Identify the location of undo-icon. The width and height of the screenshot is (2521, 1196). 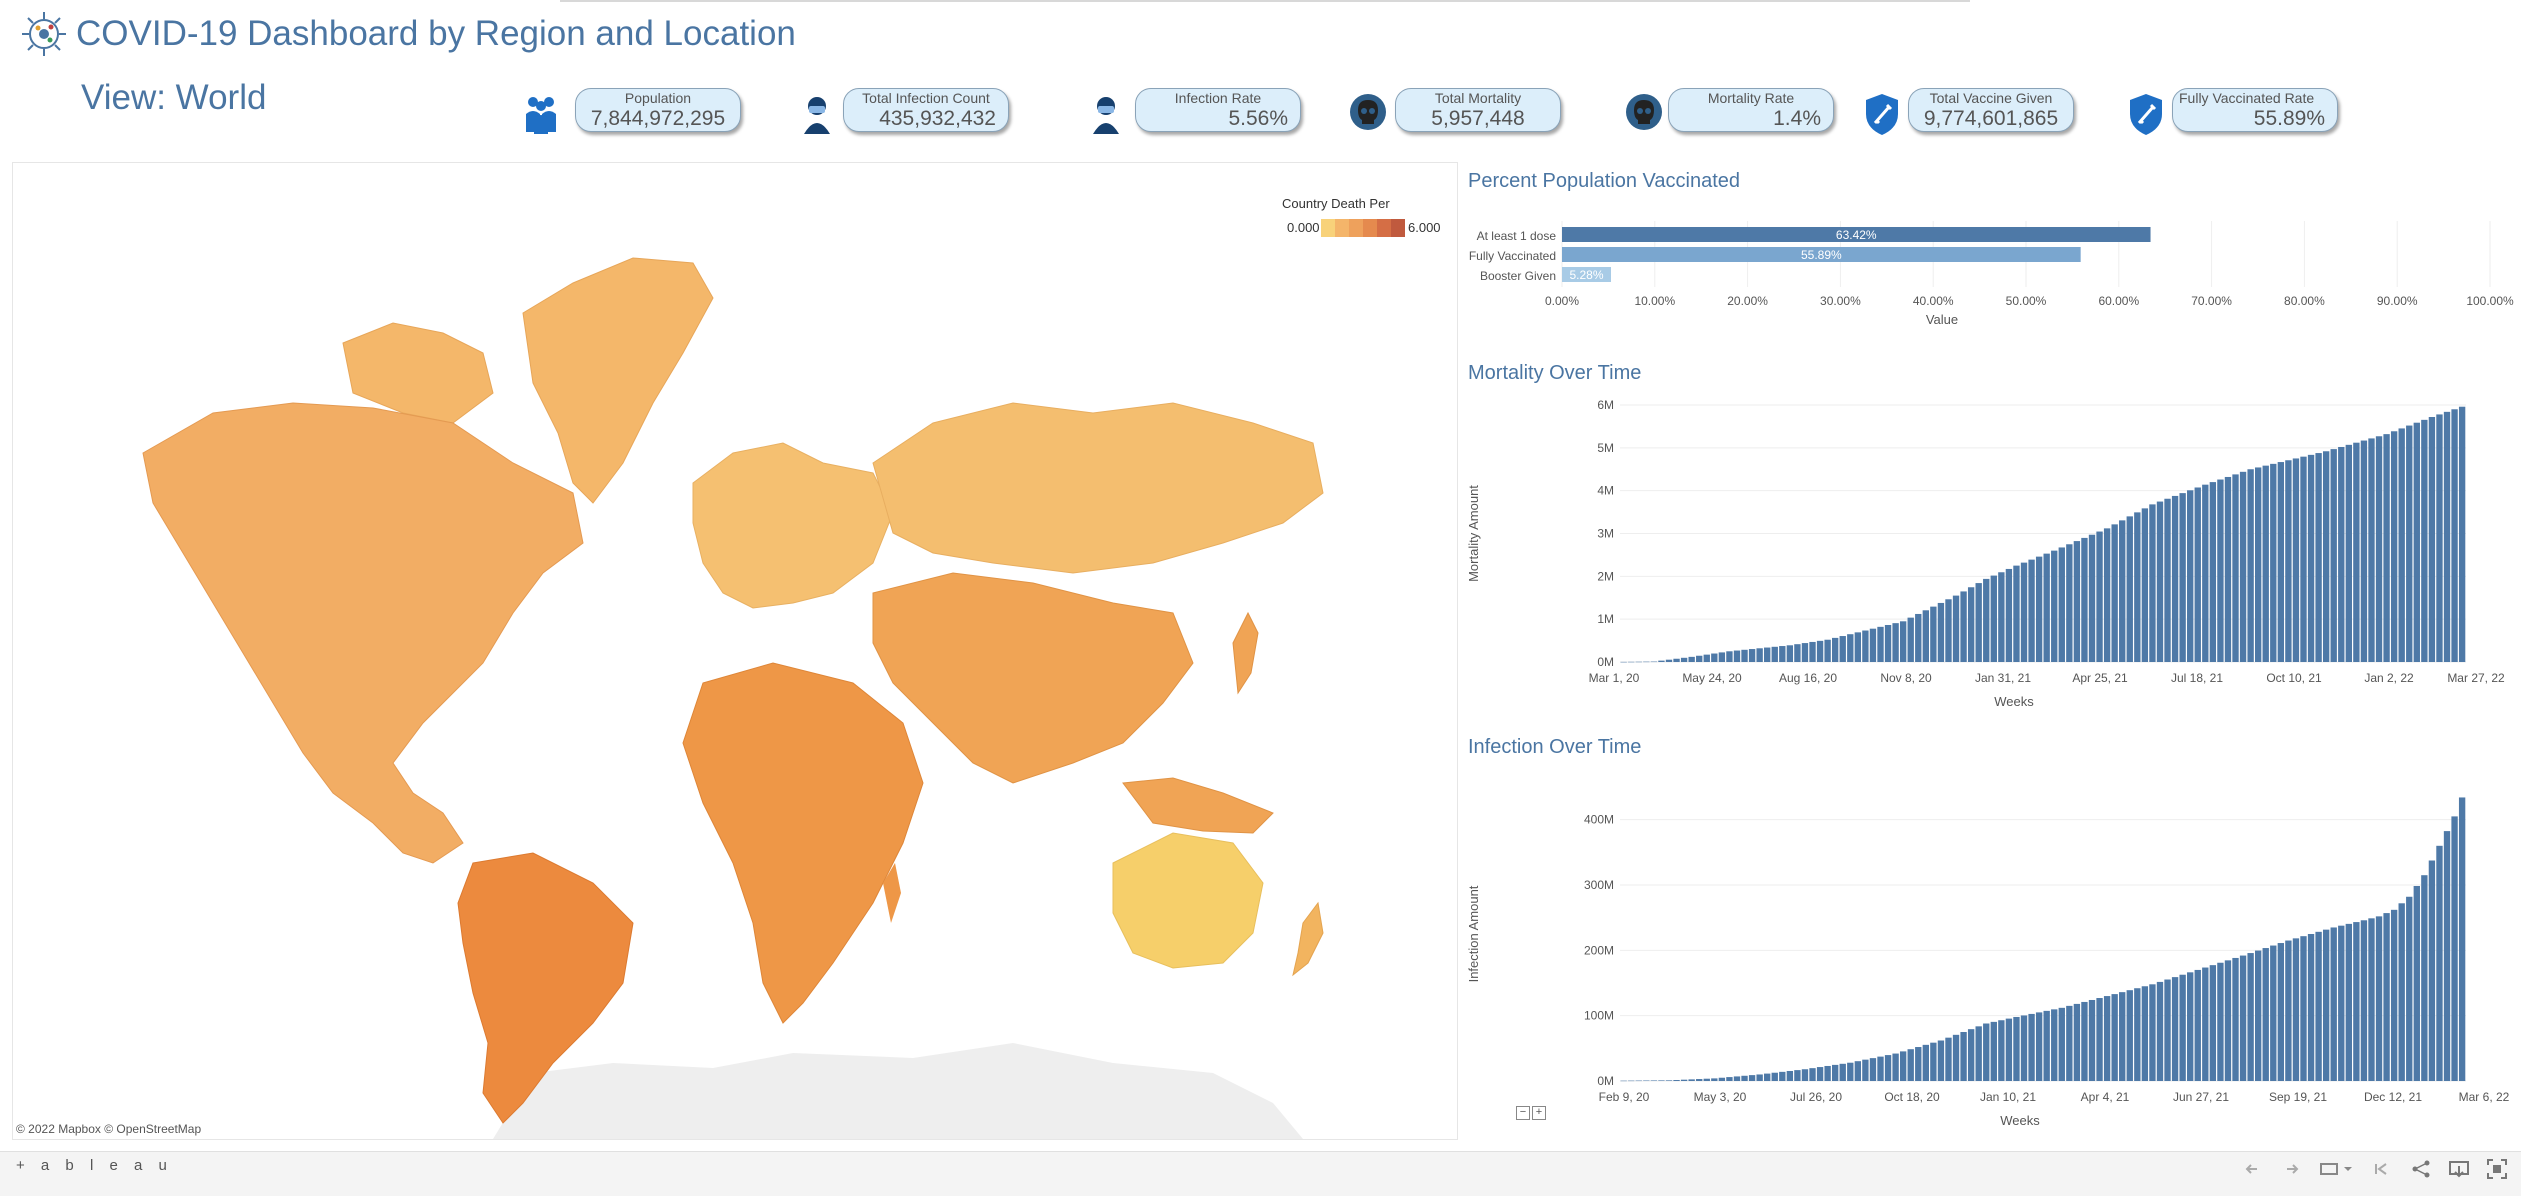
(2253, 1169).